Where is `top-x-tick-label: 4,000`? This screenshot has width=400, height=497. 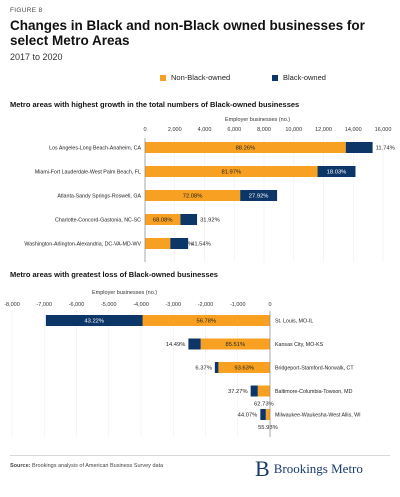
top-x-tick-label: 4,000 is located at coordinates (205, 130).